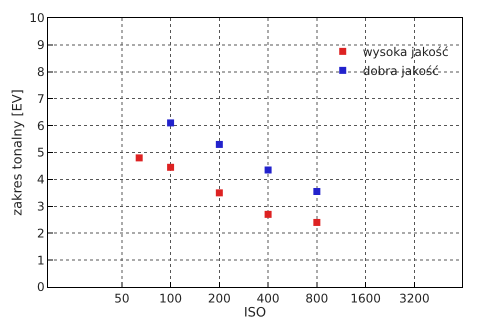 Image resolution: width=494 pixels, height=331 pixels. What do you see at coordinates (40, 45) in the screenshot?
I see `y-tick-label: 9` at bounding box center [40, 45].